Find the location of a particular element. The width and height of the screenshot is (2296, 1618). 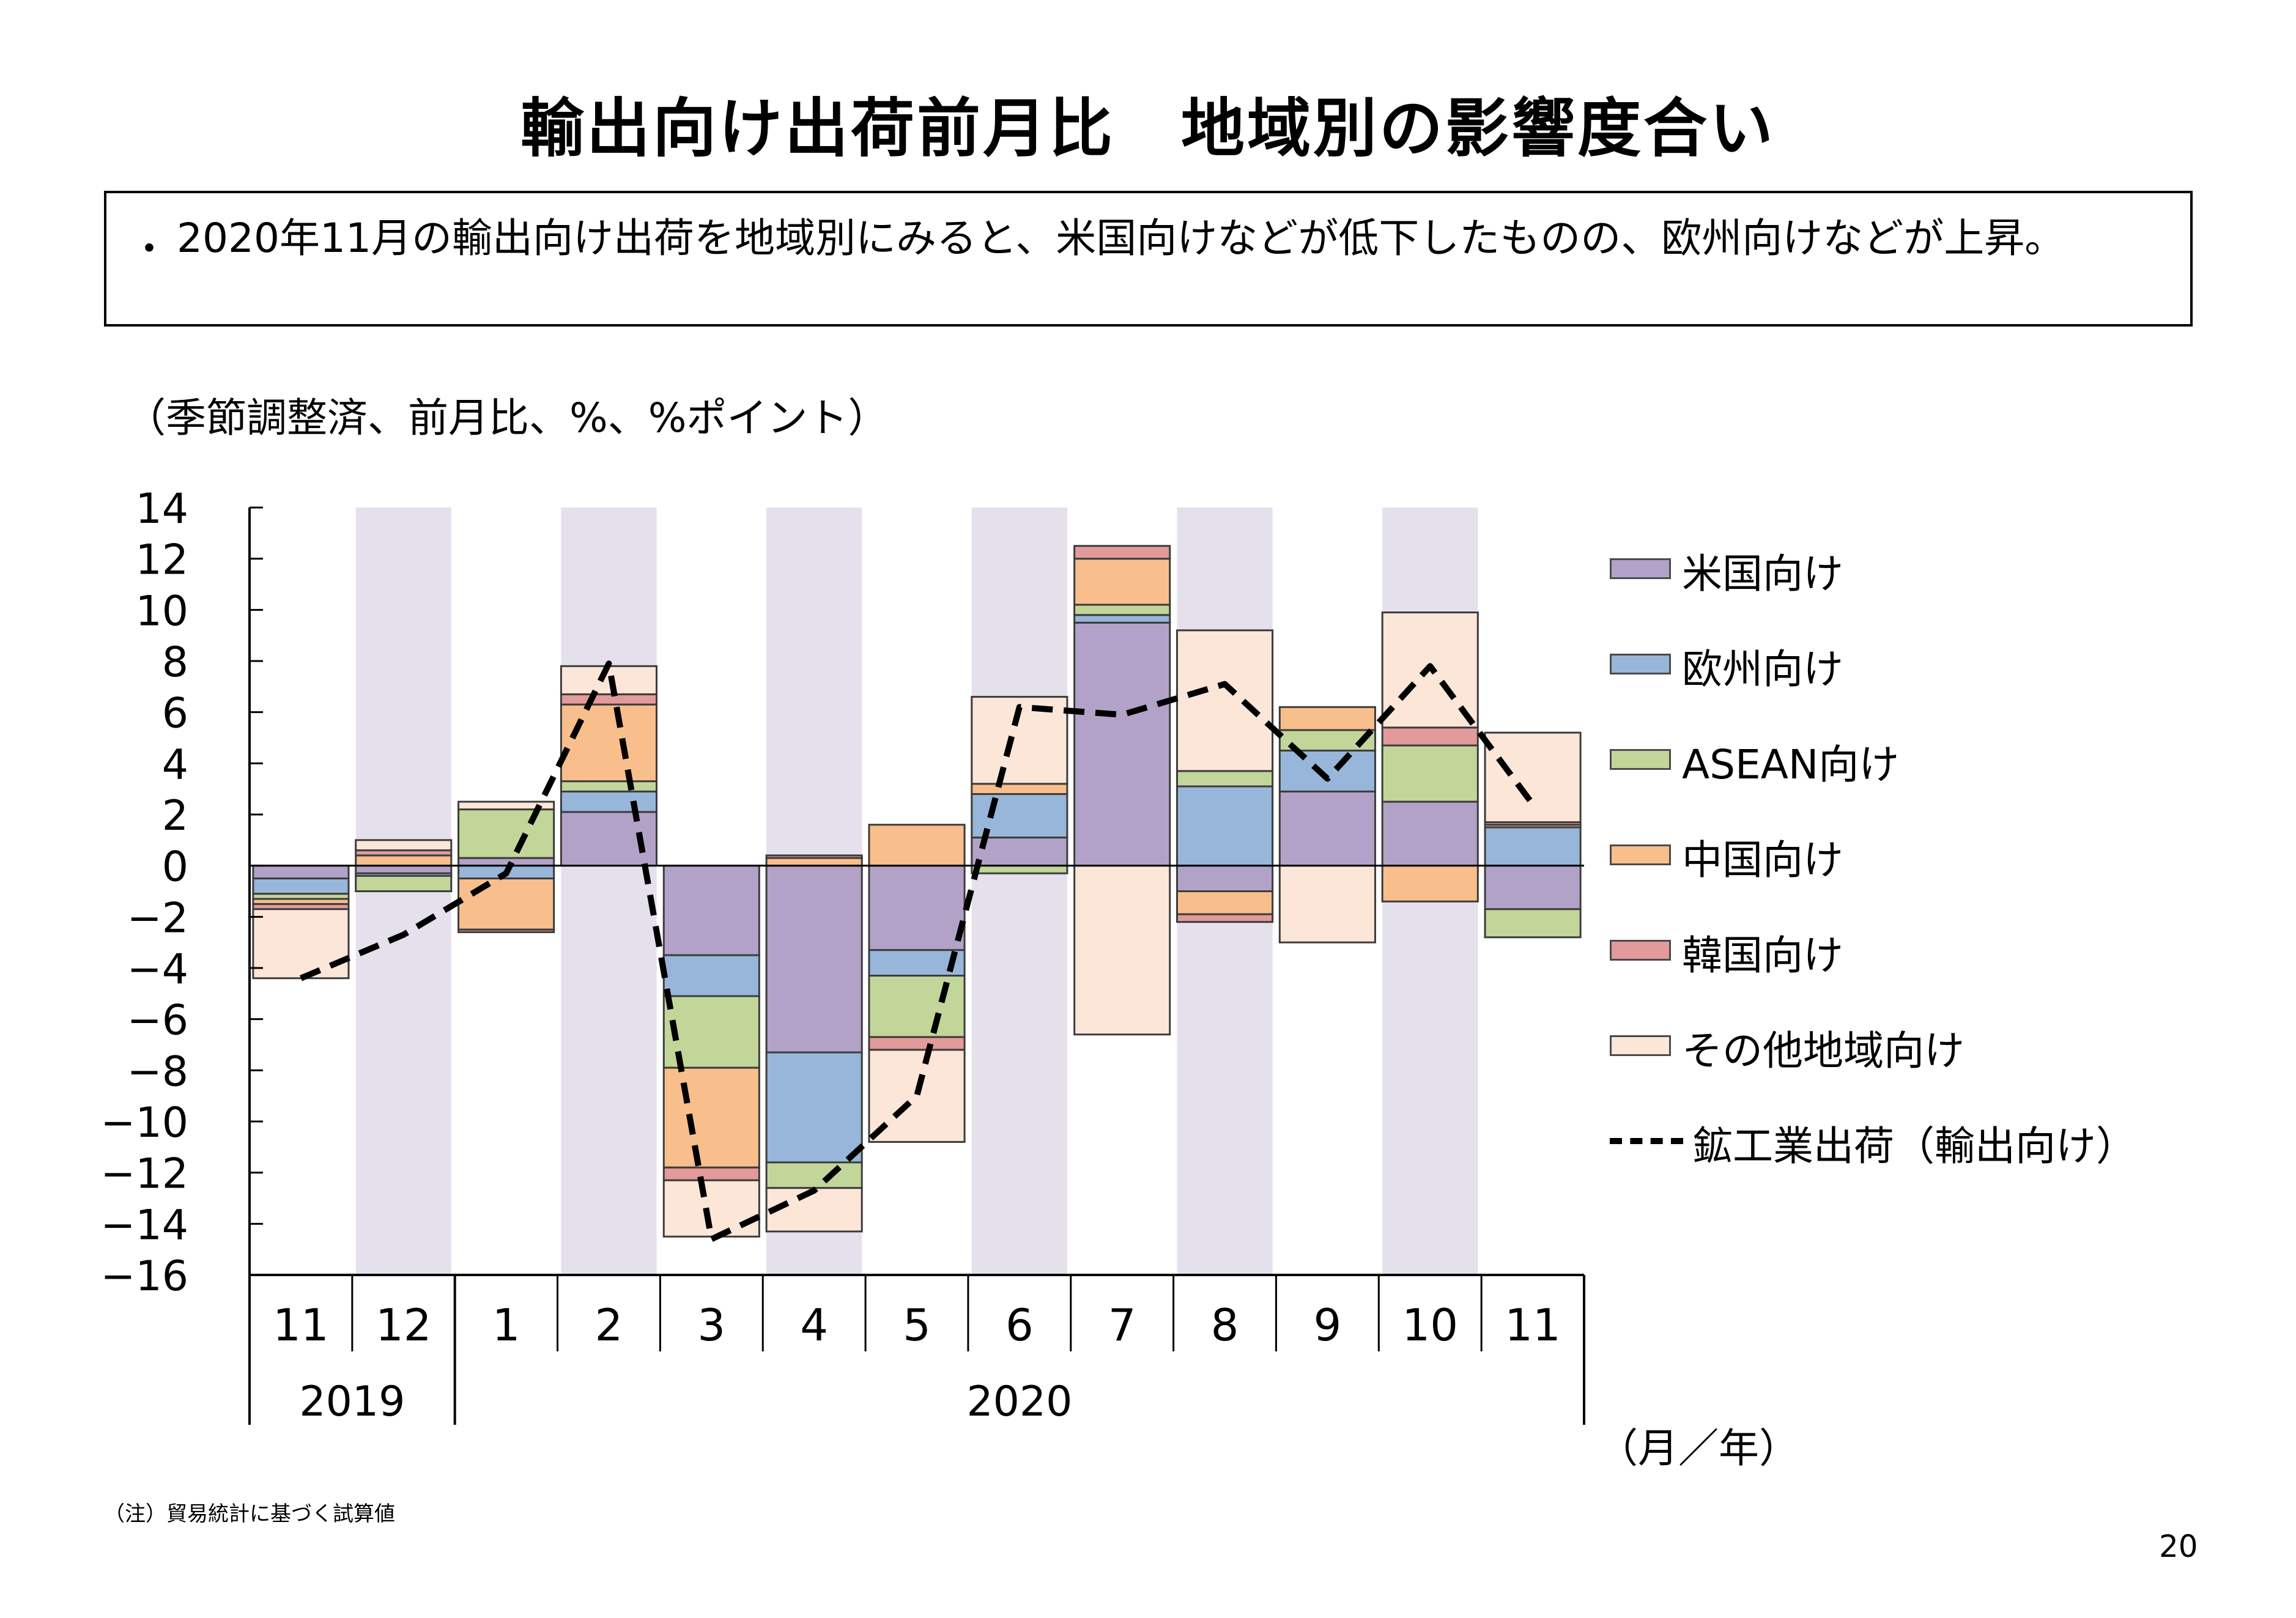

y-tick-label: 14 is located at coordinates (162, 509).